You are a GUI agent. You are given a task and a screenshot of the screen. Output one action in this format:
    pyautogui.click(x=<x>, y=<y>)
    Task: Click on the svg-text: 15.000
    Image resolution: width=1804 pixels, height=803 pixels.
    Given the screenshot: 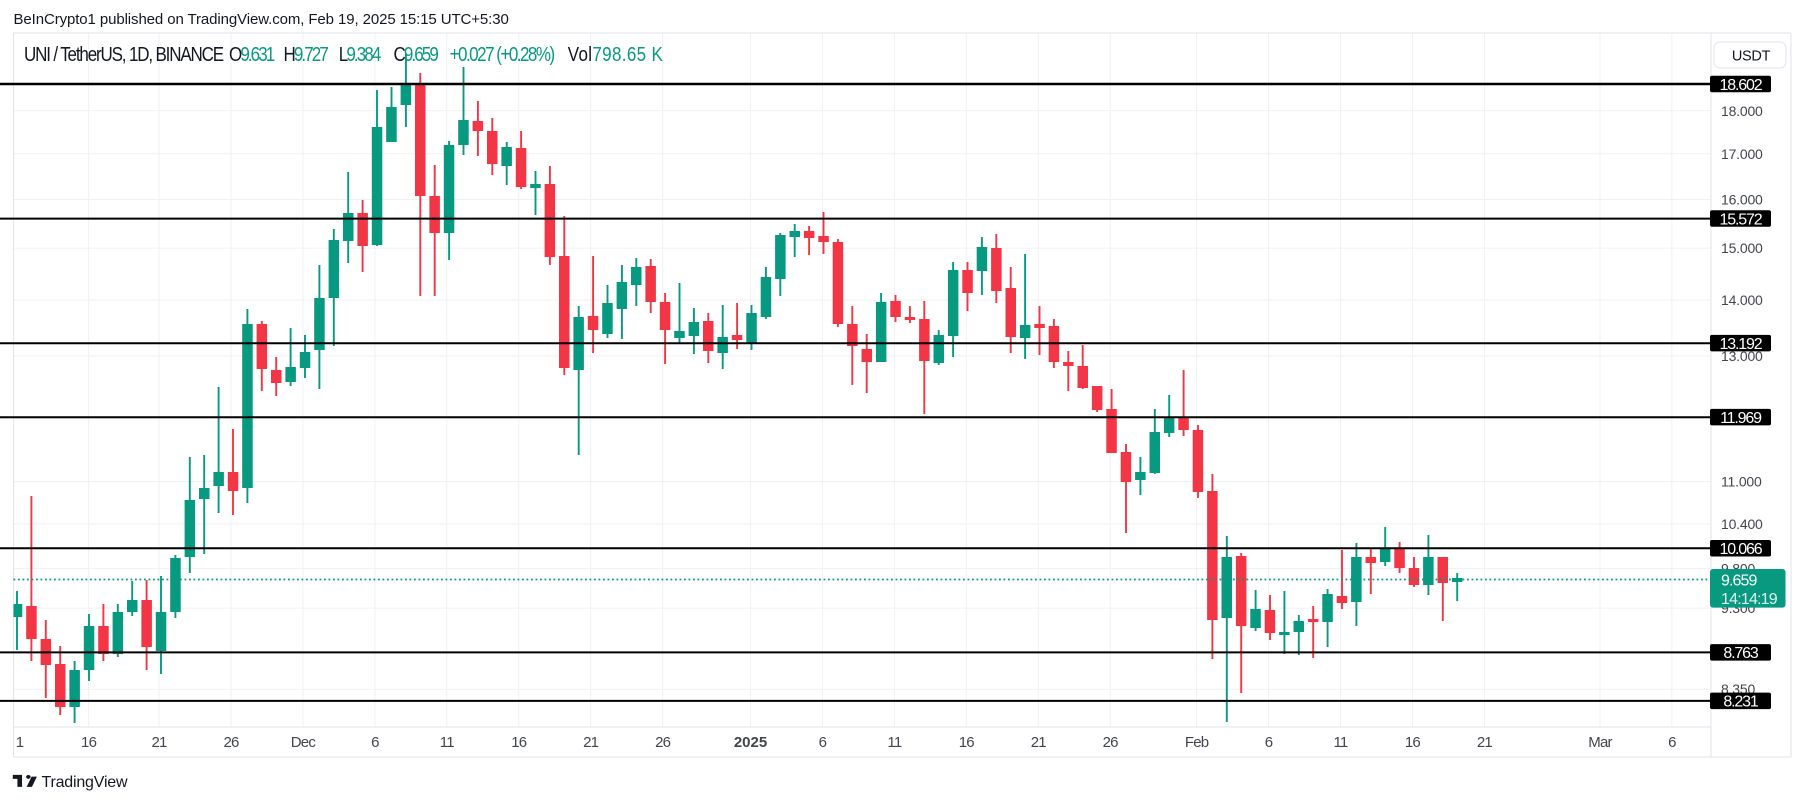 What is the action you would take?
    pyautogui.click(x=1742, y=248)
    